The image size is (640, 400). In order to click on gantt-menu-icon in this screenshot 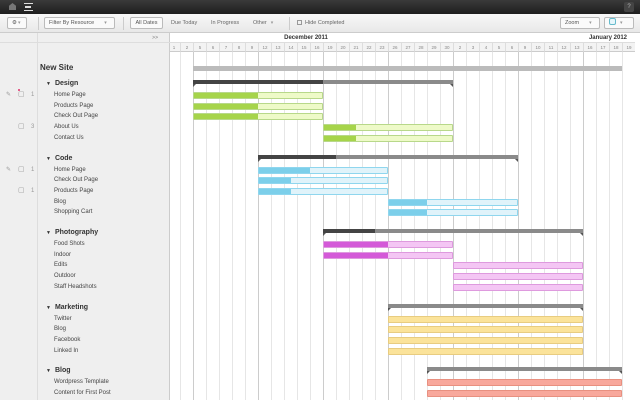, I will do `click(28, 7)`.